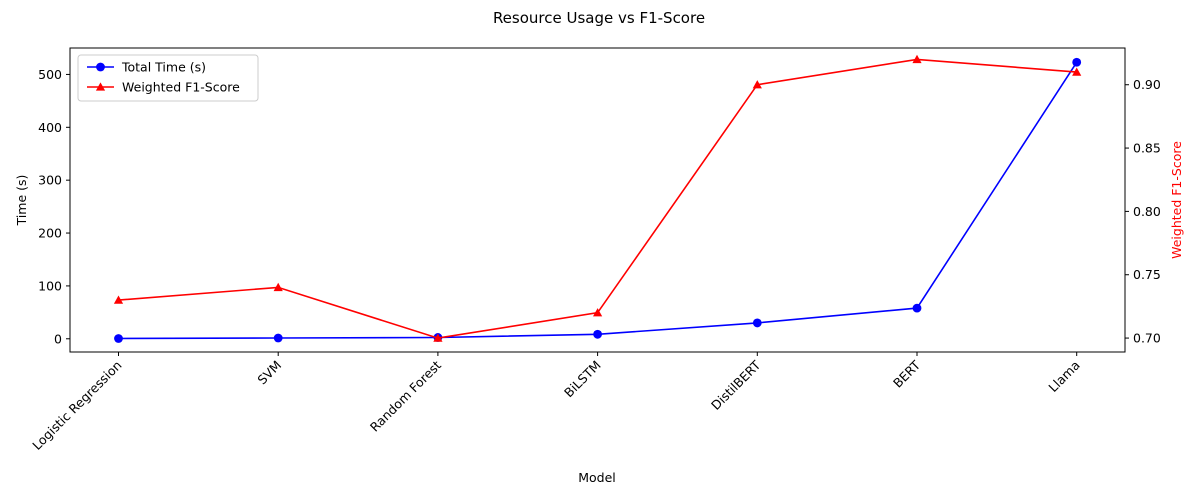  What do you see at coordinates (1147, 84) in the screenshot?
I see `y-right-tick-label: 0.90` at bounding box center [1147, 84].